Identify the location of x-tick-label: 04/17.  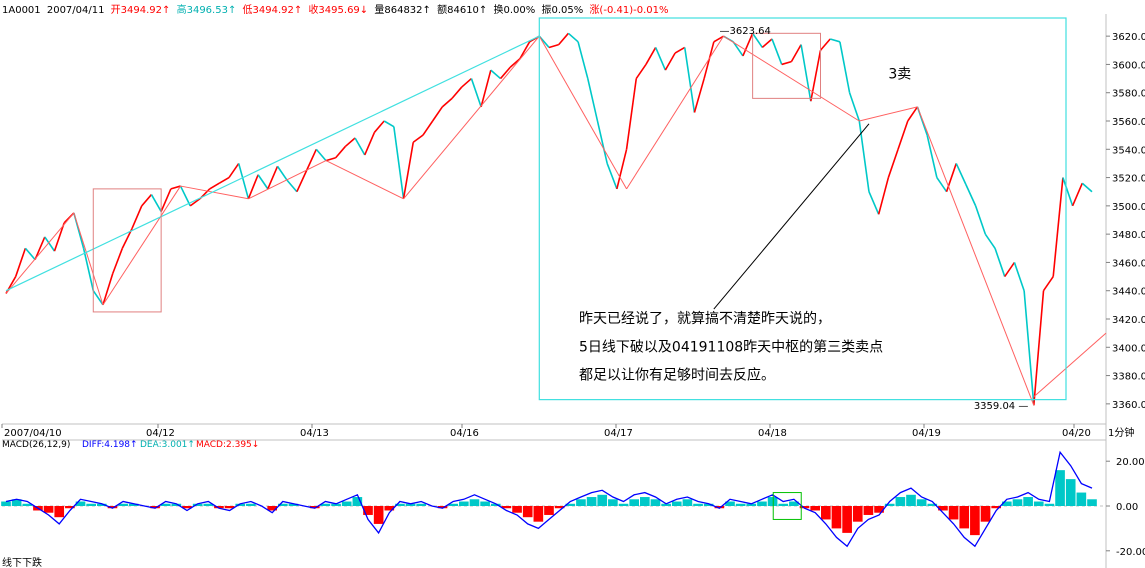
(618, 433).